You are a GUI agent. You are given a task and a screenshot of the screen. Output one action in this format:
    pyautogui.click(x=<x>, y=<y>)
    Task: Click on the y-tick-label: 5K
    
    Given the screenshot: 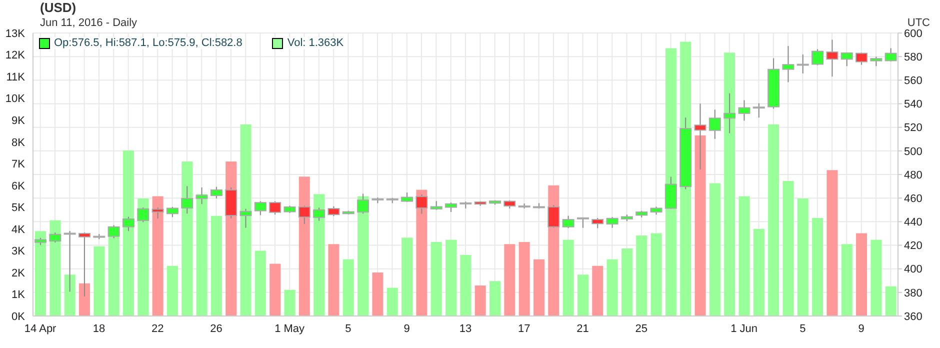 What is the action you would take?
    pyautogui.click(x=19, y=208)
    